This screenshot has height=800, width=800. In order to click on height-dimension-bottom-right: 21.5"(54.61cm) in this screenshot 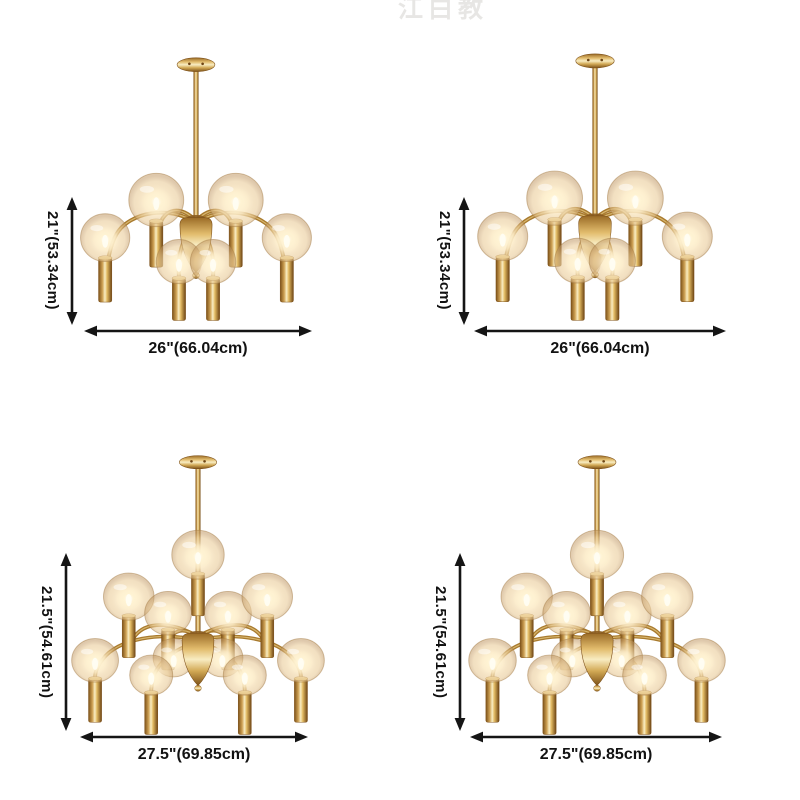, I will do `click(450, 642)`.